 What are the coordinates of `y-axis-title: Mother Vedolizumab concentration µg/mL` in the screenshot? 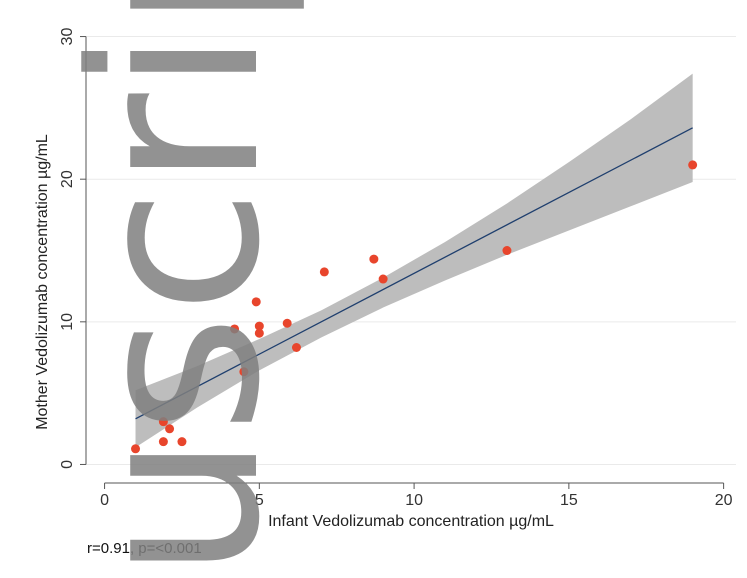 It's located at (42, 282).